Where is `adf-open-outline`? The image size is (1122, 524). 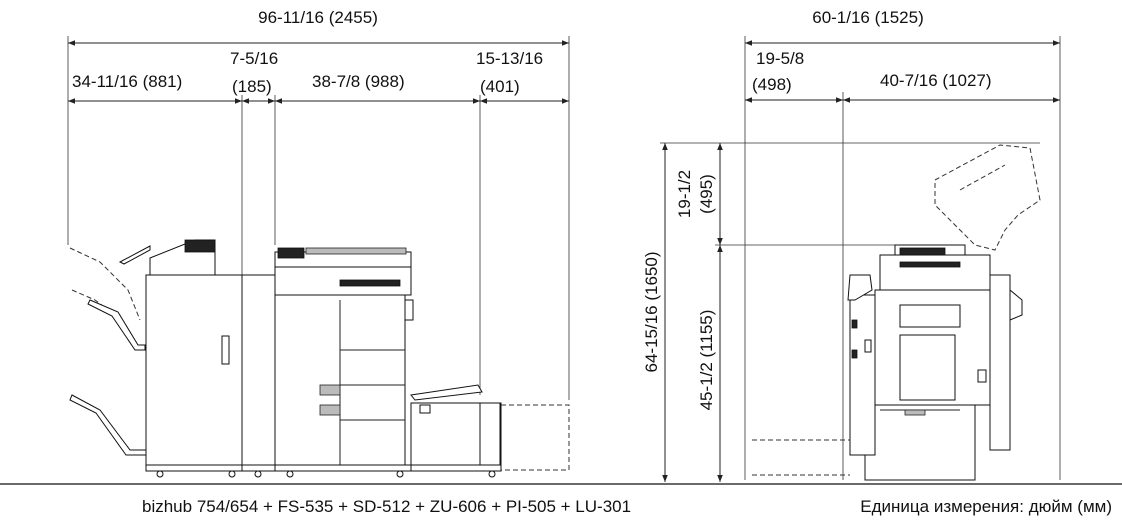 adf-open-outline is located at coordinates (987, 197).